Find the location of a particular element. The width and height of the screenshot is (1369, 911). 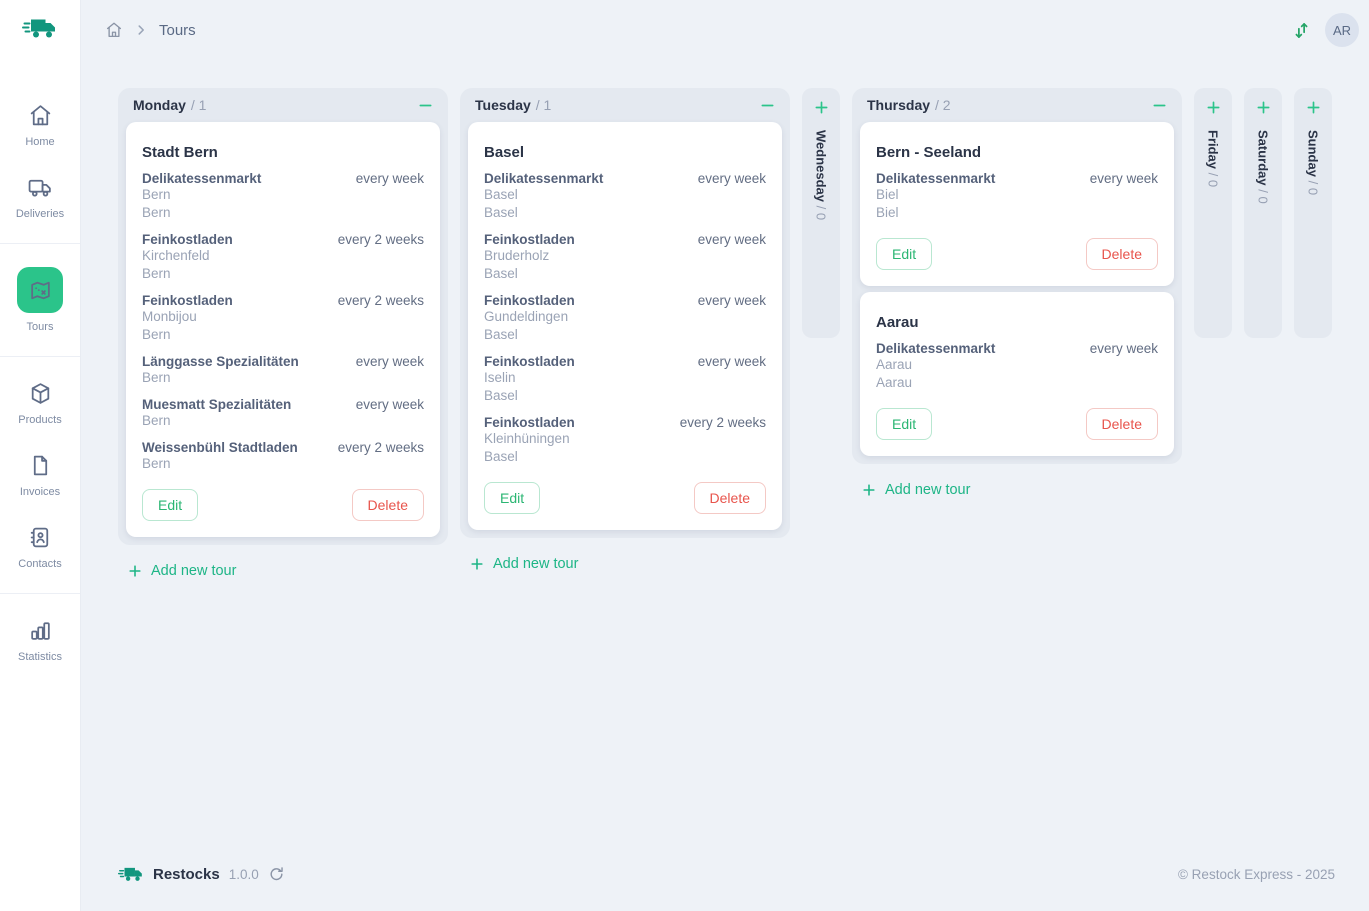

day-tour-count: / 0 is located at coordinates (821, 213).